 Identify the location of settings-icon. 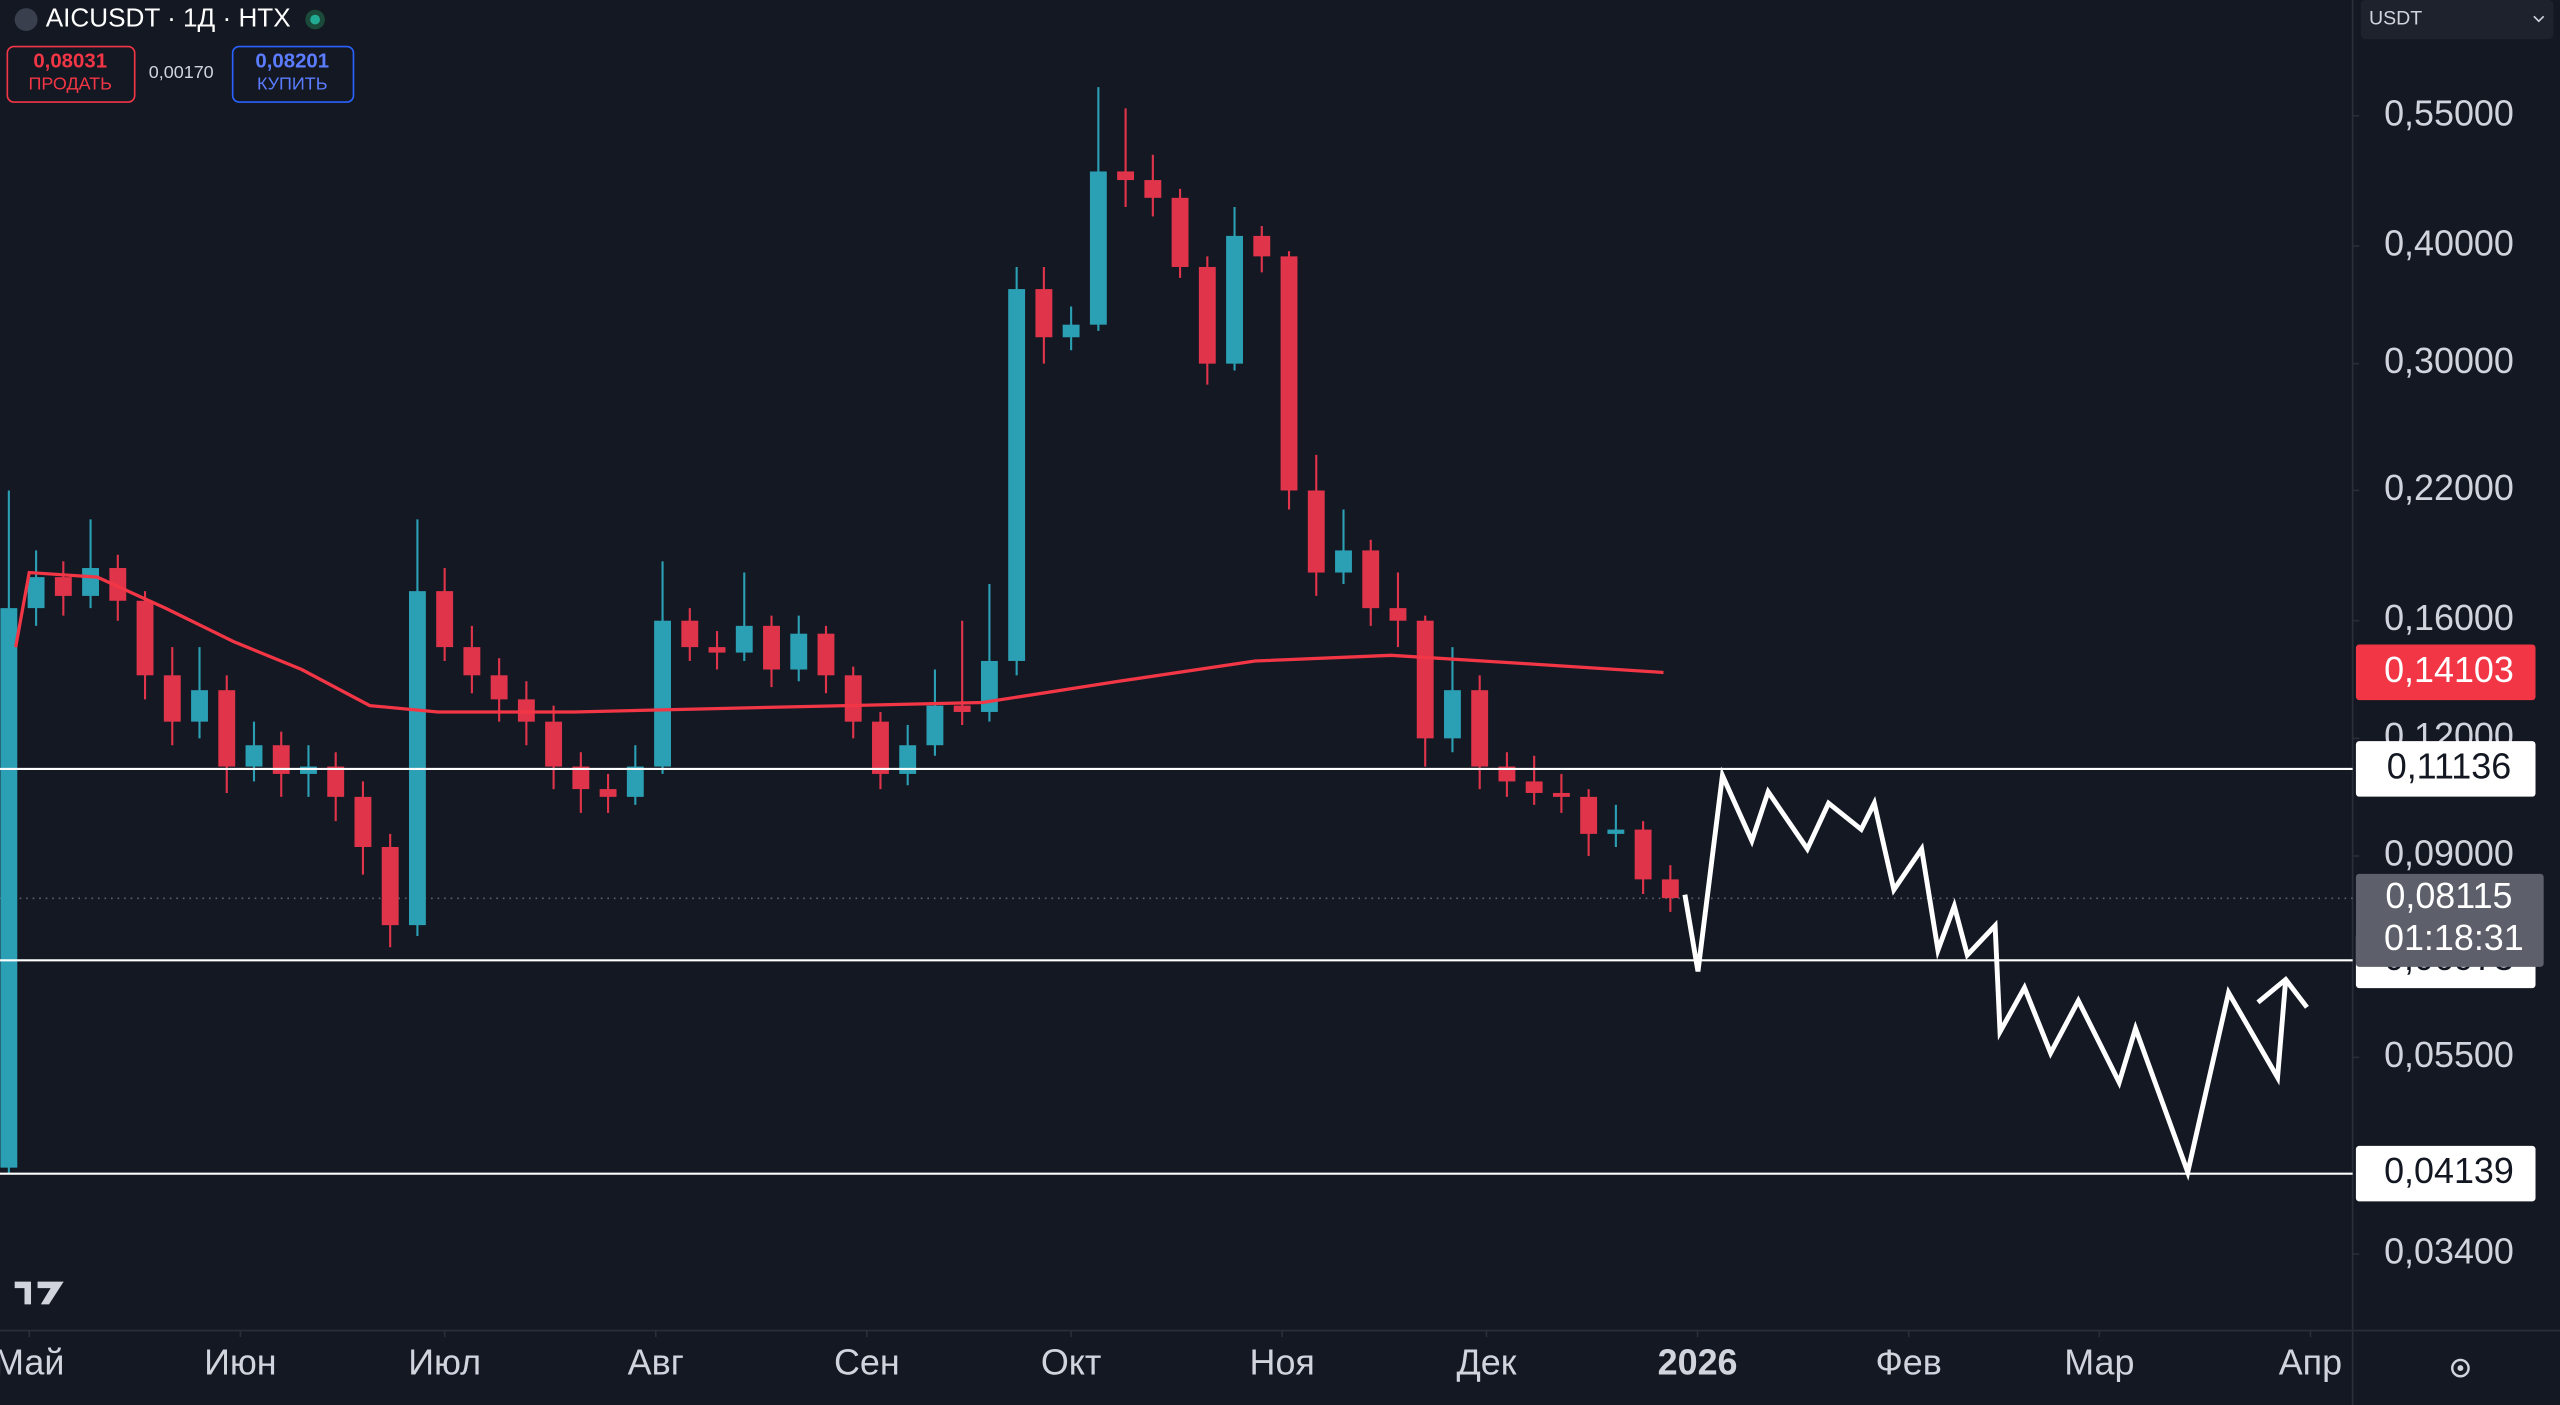
(2460, 1368).